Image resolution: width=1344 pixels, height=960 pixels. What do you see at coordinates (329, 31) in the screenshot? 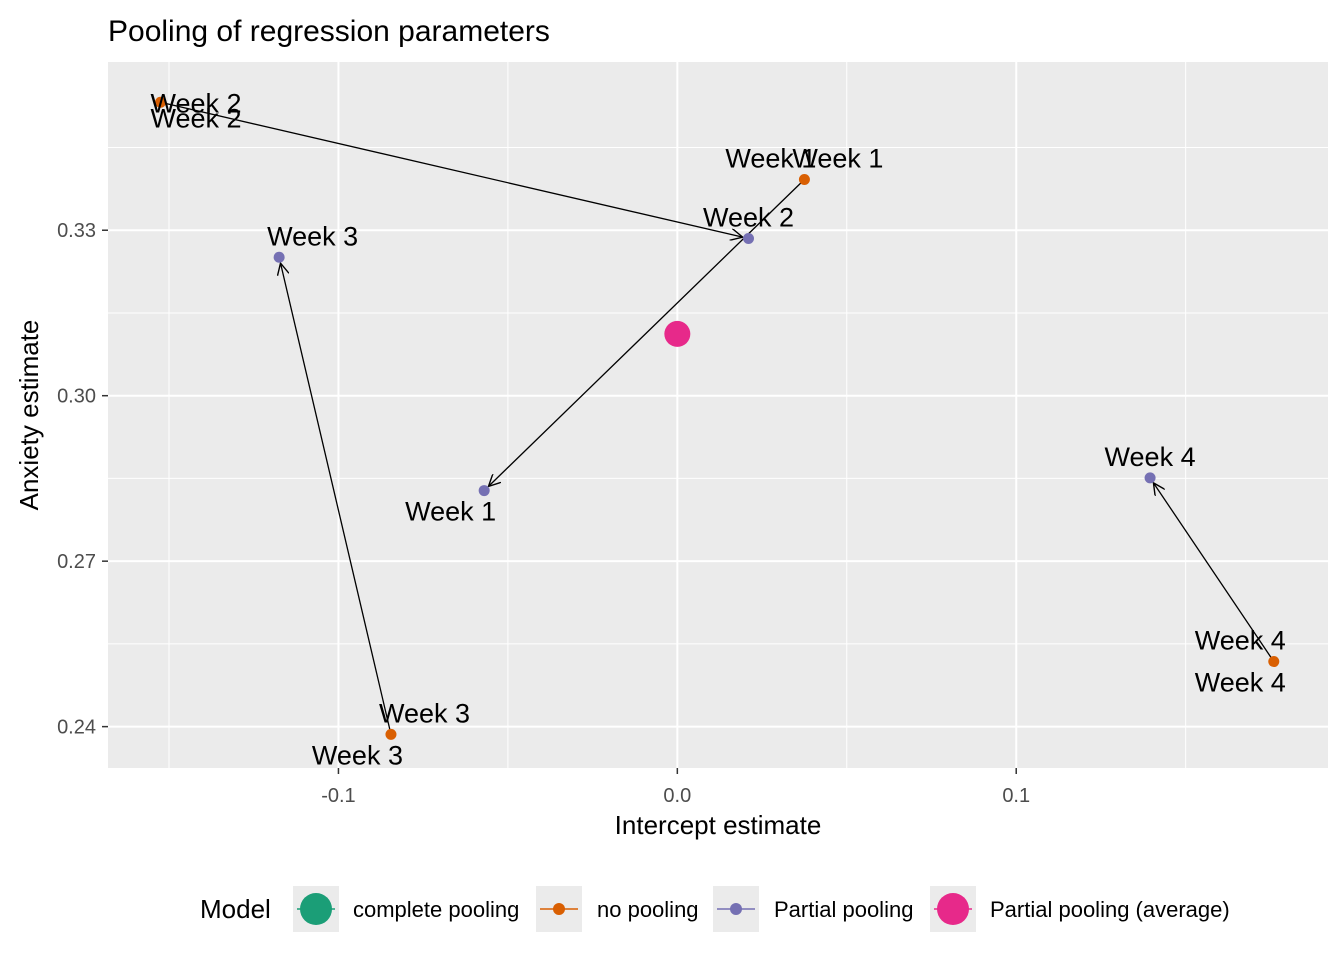
I see `chart-title: Pooling of regression parameters` at bounding box center [329, 31].